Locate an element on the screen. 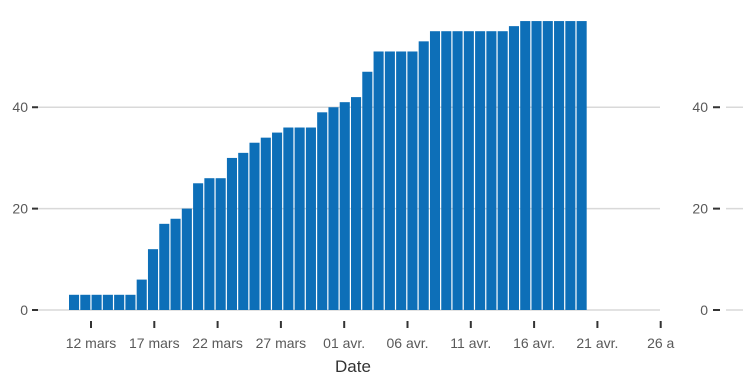 This screenshot has height=376, width=743. bar-29-mars is located at coordinates (288, 218).